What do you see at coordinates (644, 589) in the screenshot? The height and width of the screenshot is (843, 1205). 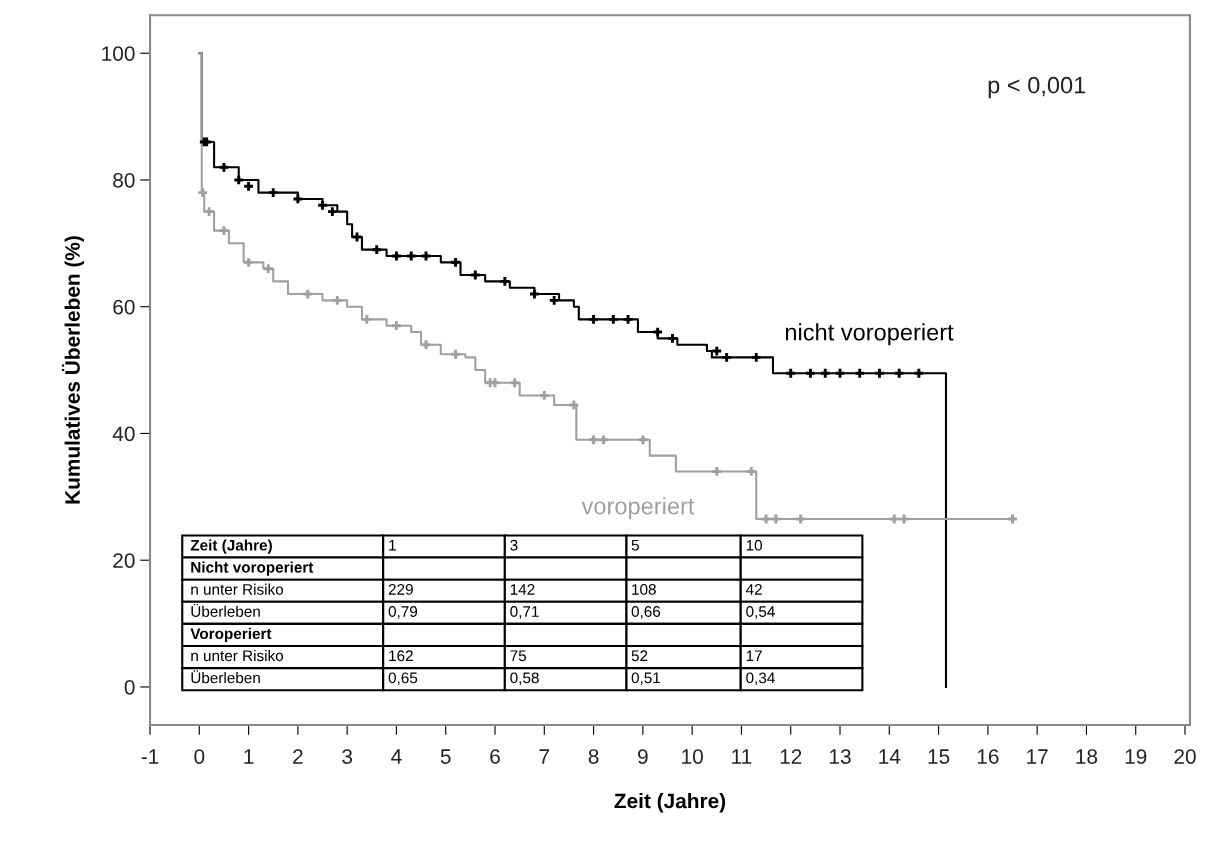 I see `annotation: 108` at bounding box center [644, 589].